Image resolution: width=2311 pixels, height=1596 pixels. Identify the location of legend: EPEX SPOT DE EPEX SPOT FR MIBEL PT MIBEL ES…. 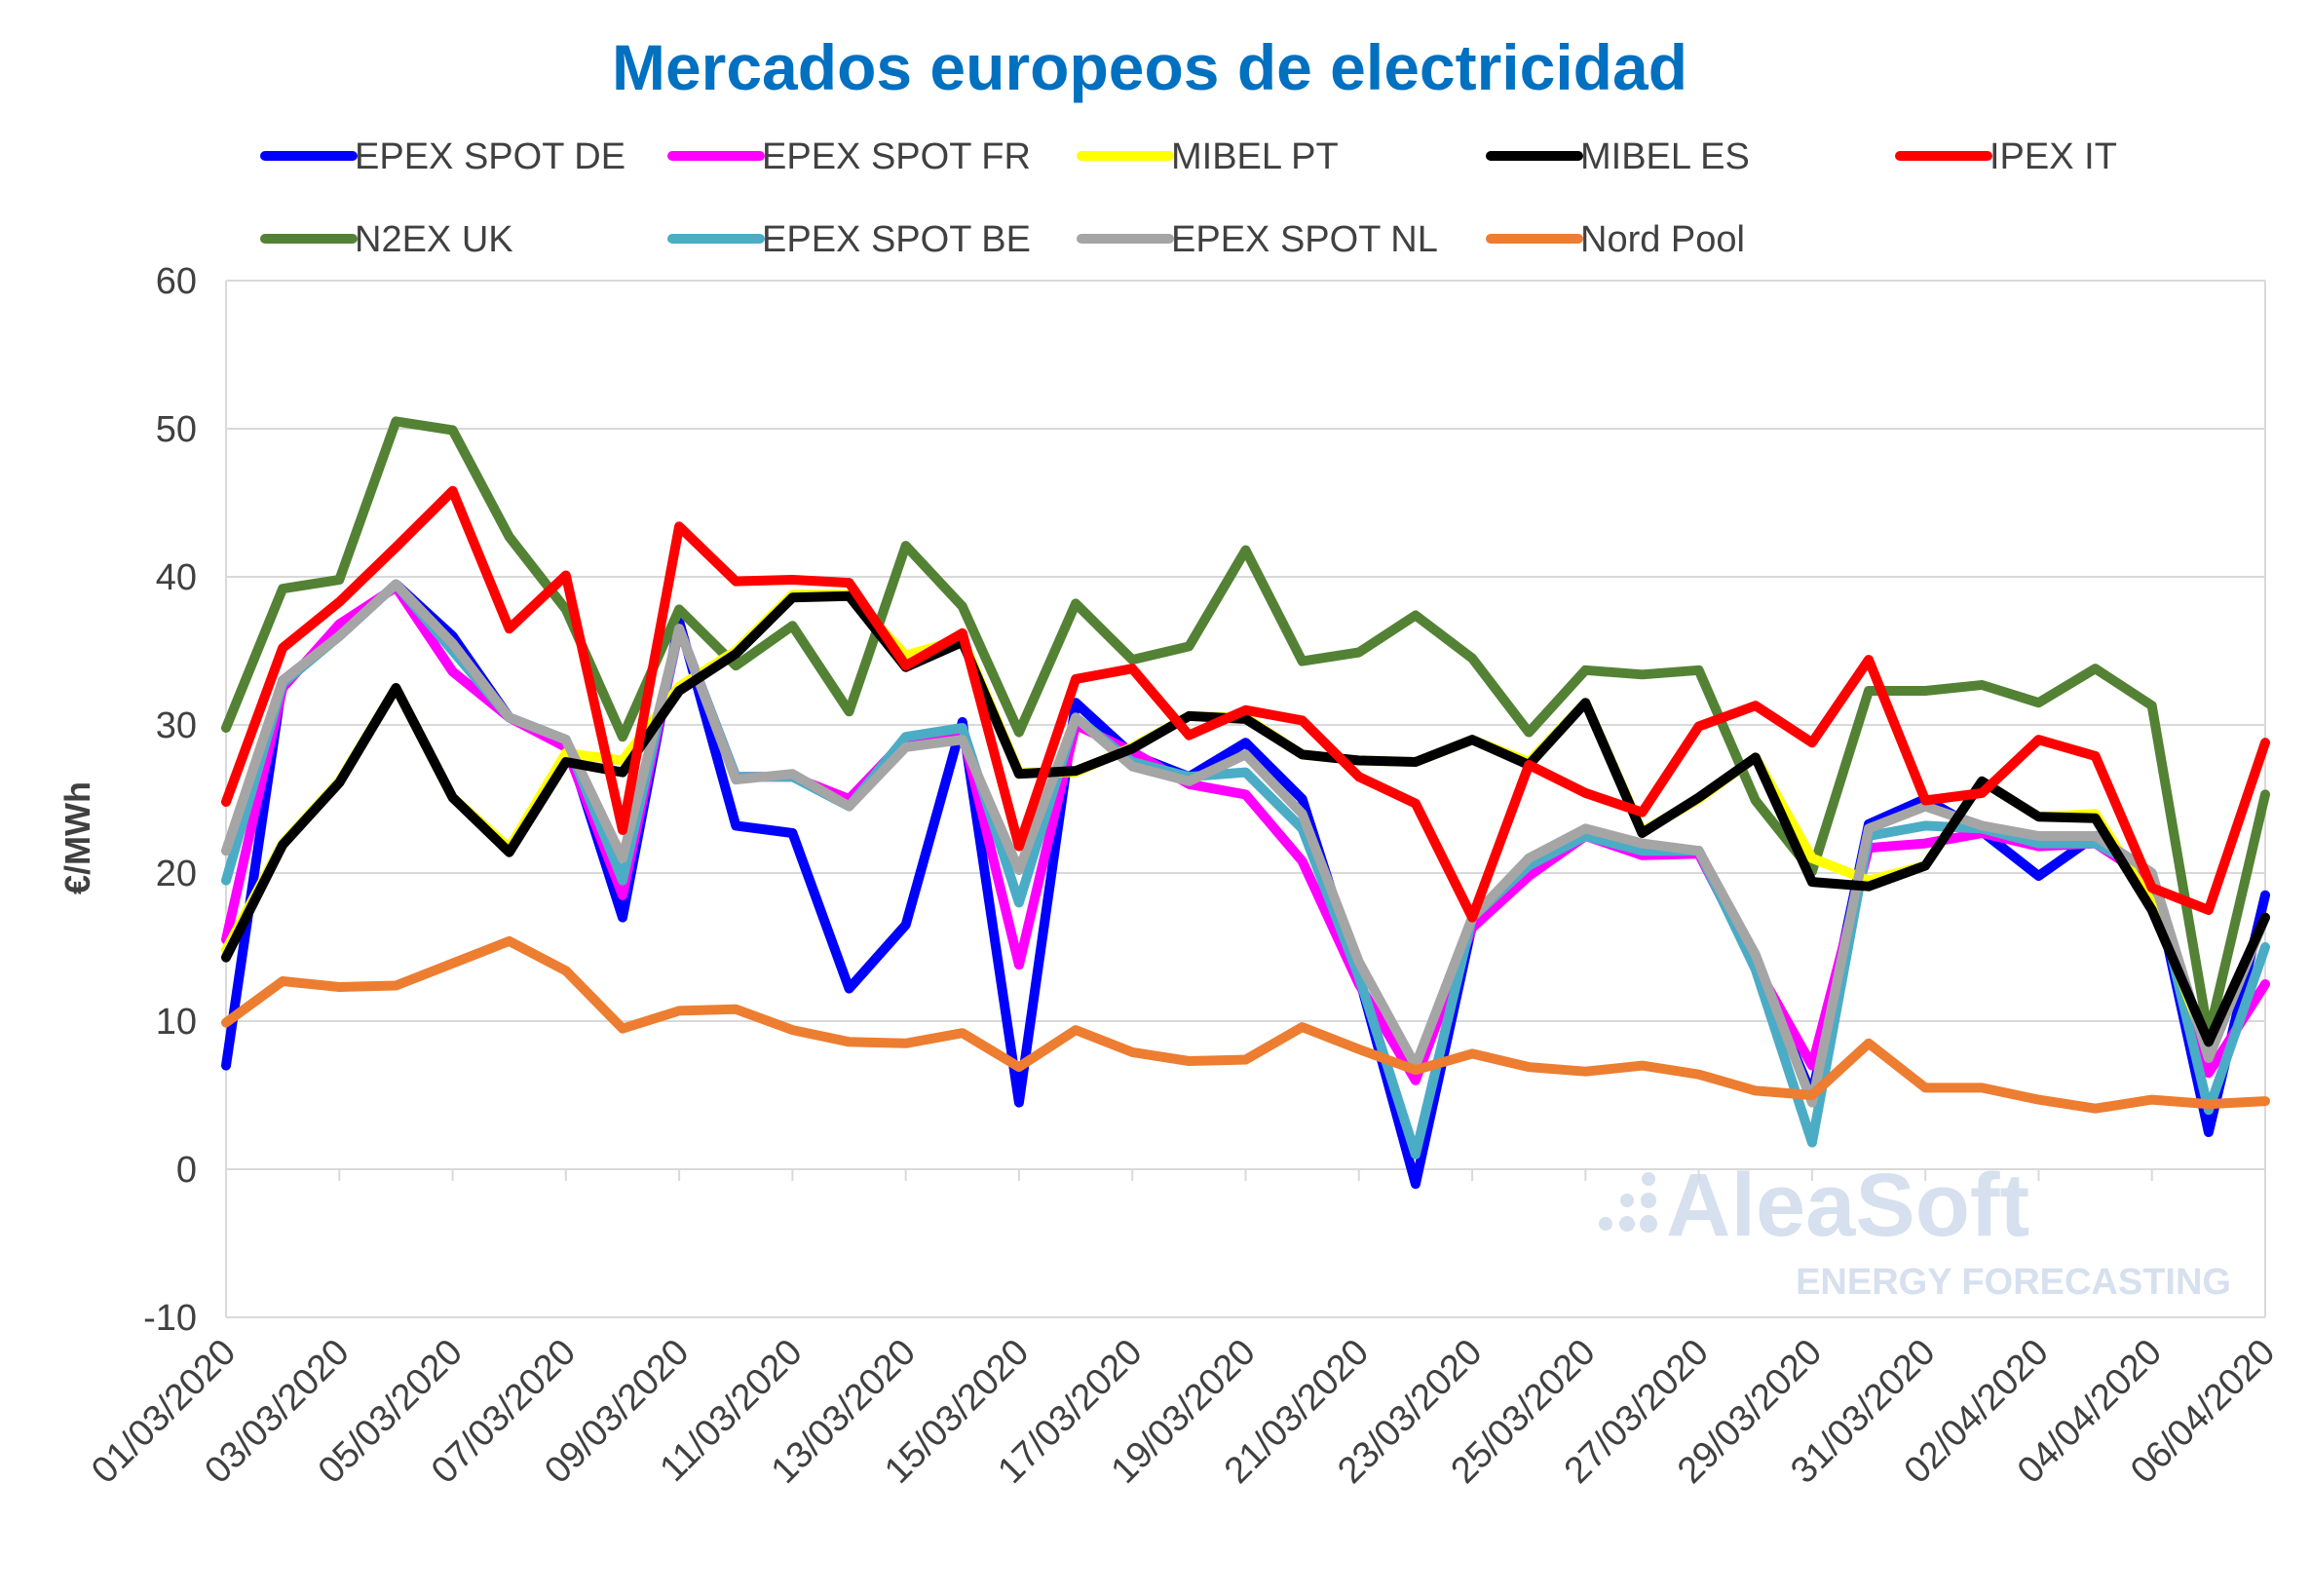
(1188, 198).